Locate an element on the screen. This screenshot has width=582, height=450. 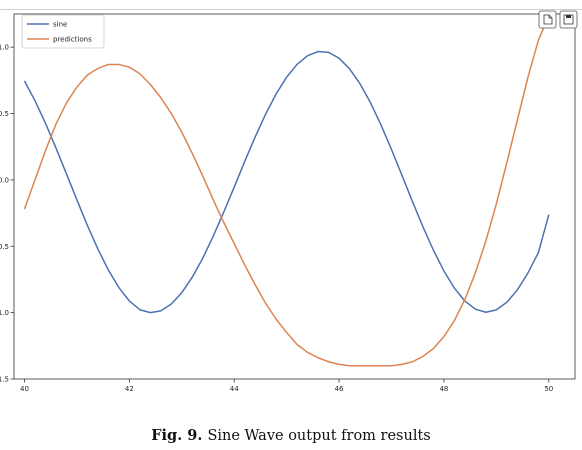
x-tick-label: 48 is located at coordinates (443, 389).